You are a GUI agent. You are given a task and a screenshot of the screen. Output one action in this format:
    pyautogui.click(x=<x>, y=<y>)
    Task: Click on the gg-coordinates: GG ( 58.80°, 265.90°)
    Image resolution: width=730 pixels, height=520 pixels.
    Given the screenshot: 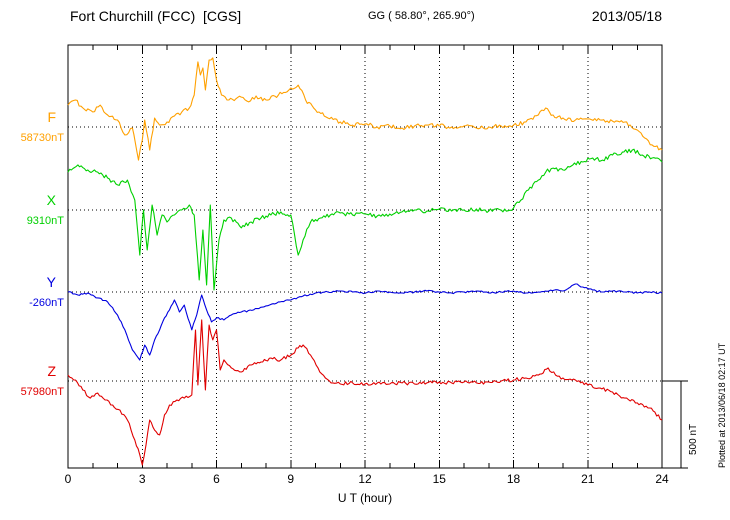 What is the action you would take?
    pyautogui.click(x=421, y=16)
    